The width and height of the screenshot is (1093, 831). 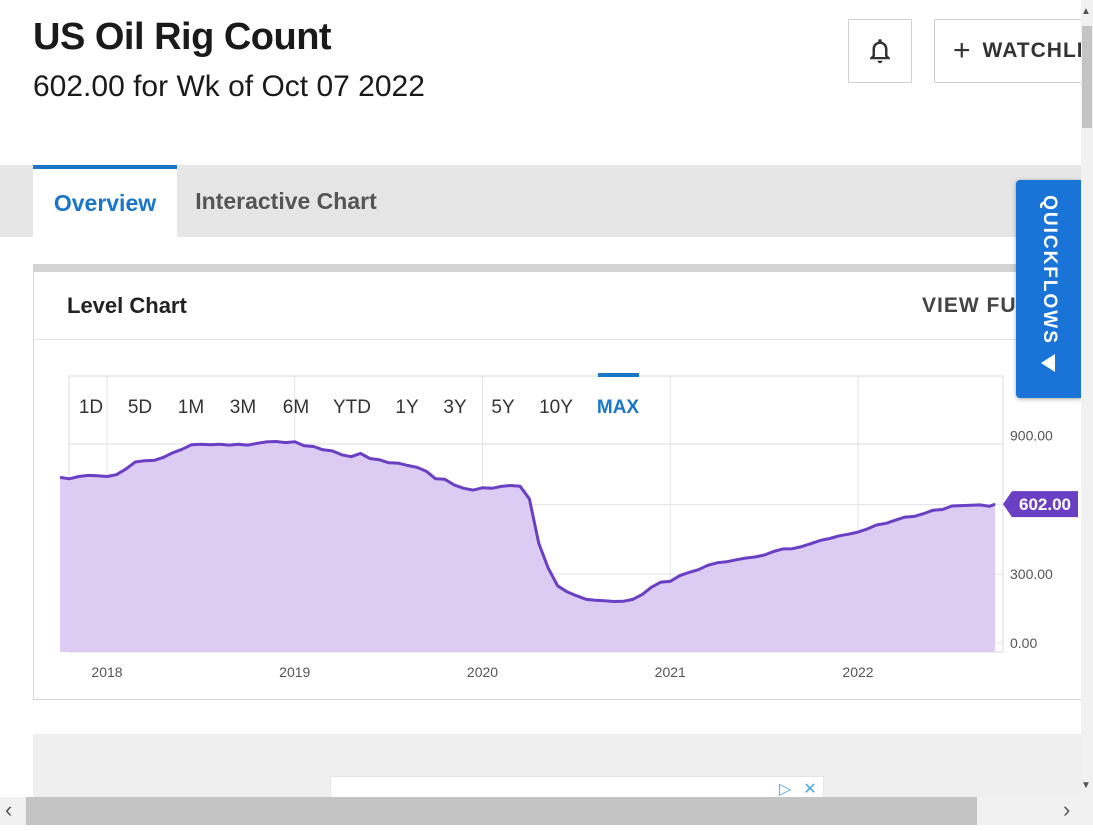 I want to click on tab-overview: Overview, so click(x=105, y=201).